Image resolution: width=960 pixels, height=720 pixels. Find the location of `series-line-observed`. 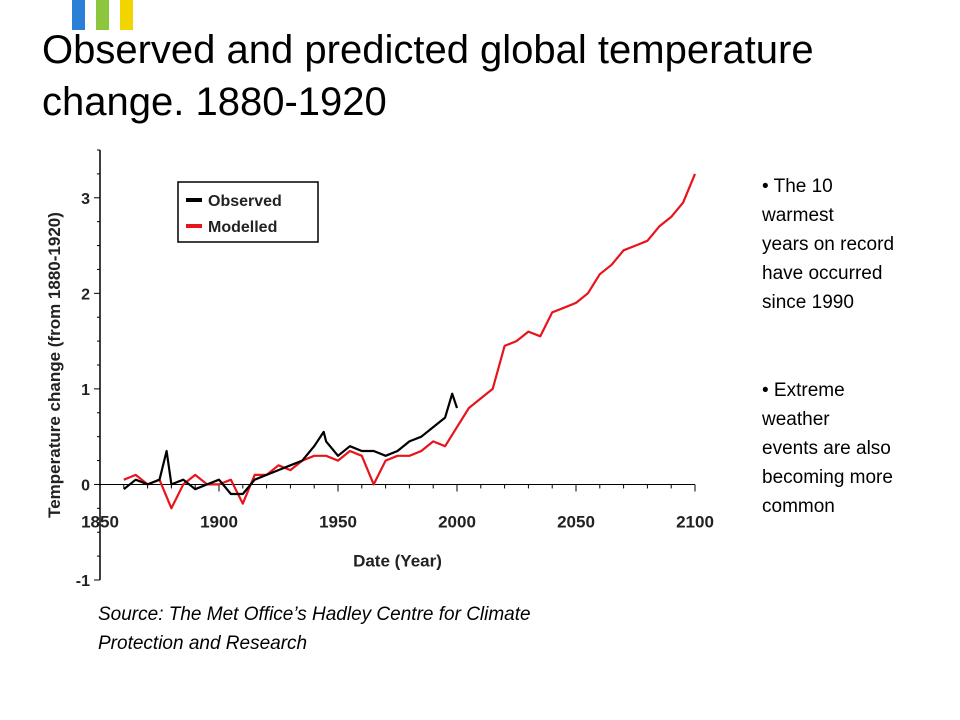

series-line-observed is located at coordinates (291, 444).